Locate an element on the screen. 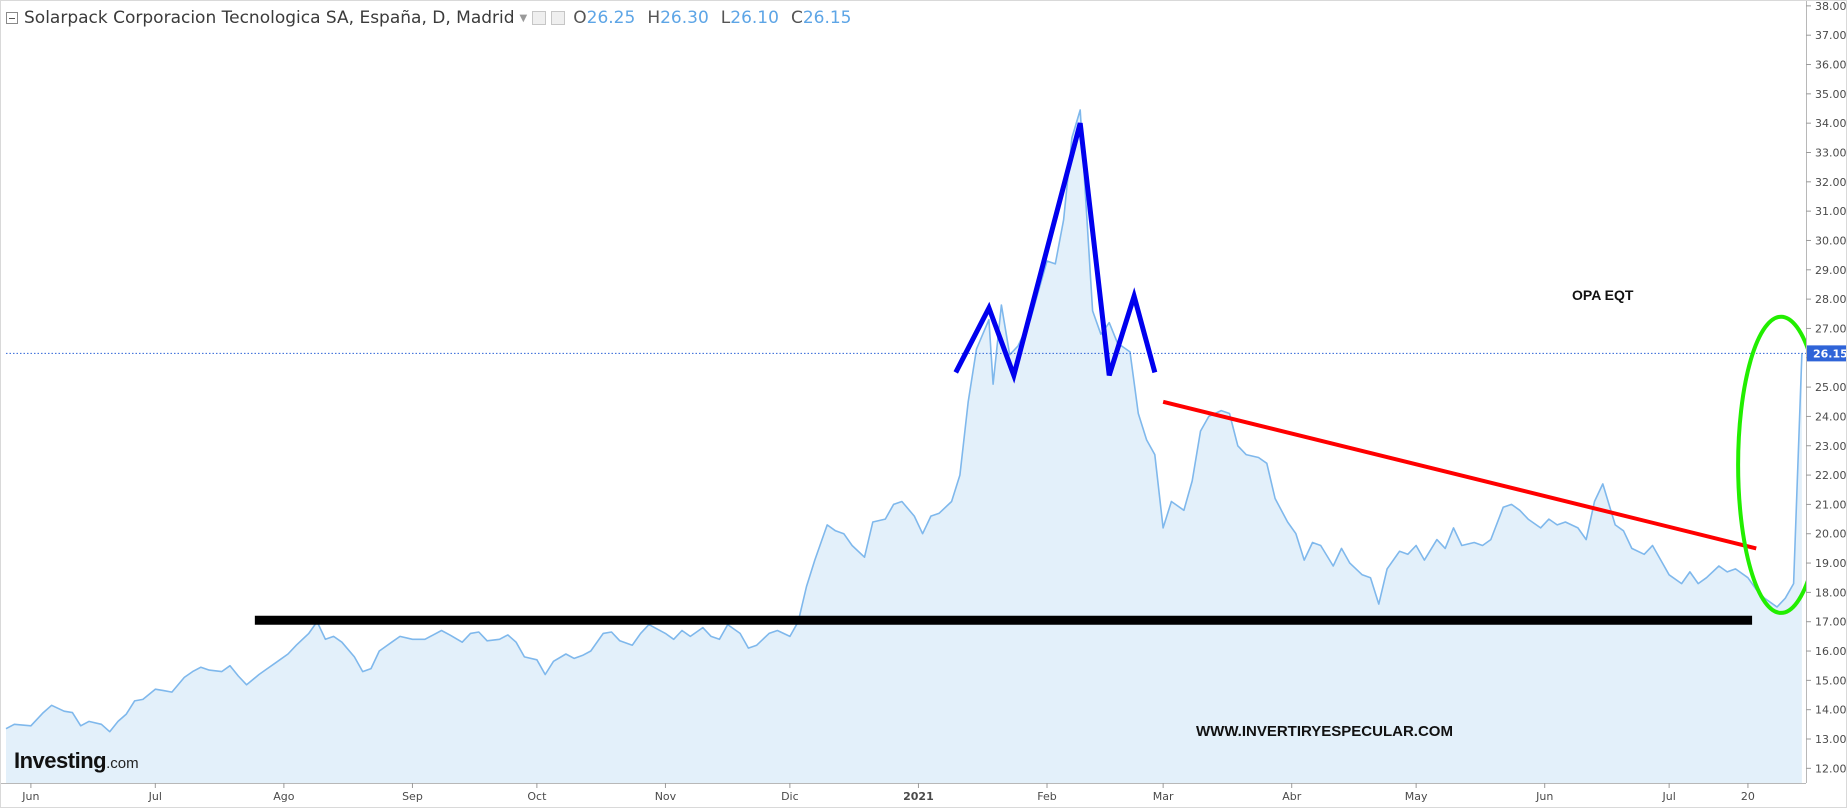 Image resolution: width=1847 pixels, height=808 pixels. x-tick-label: Abr is located at coordinates (1292, 796).